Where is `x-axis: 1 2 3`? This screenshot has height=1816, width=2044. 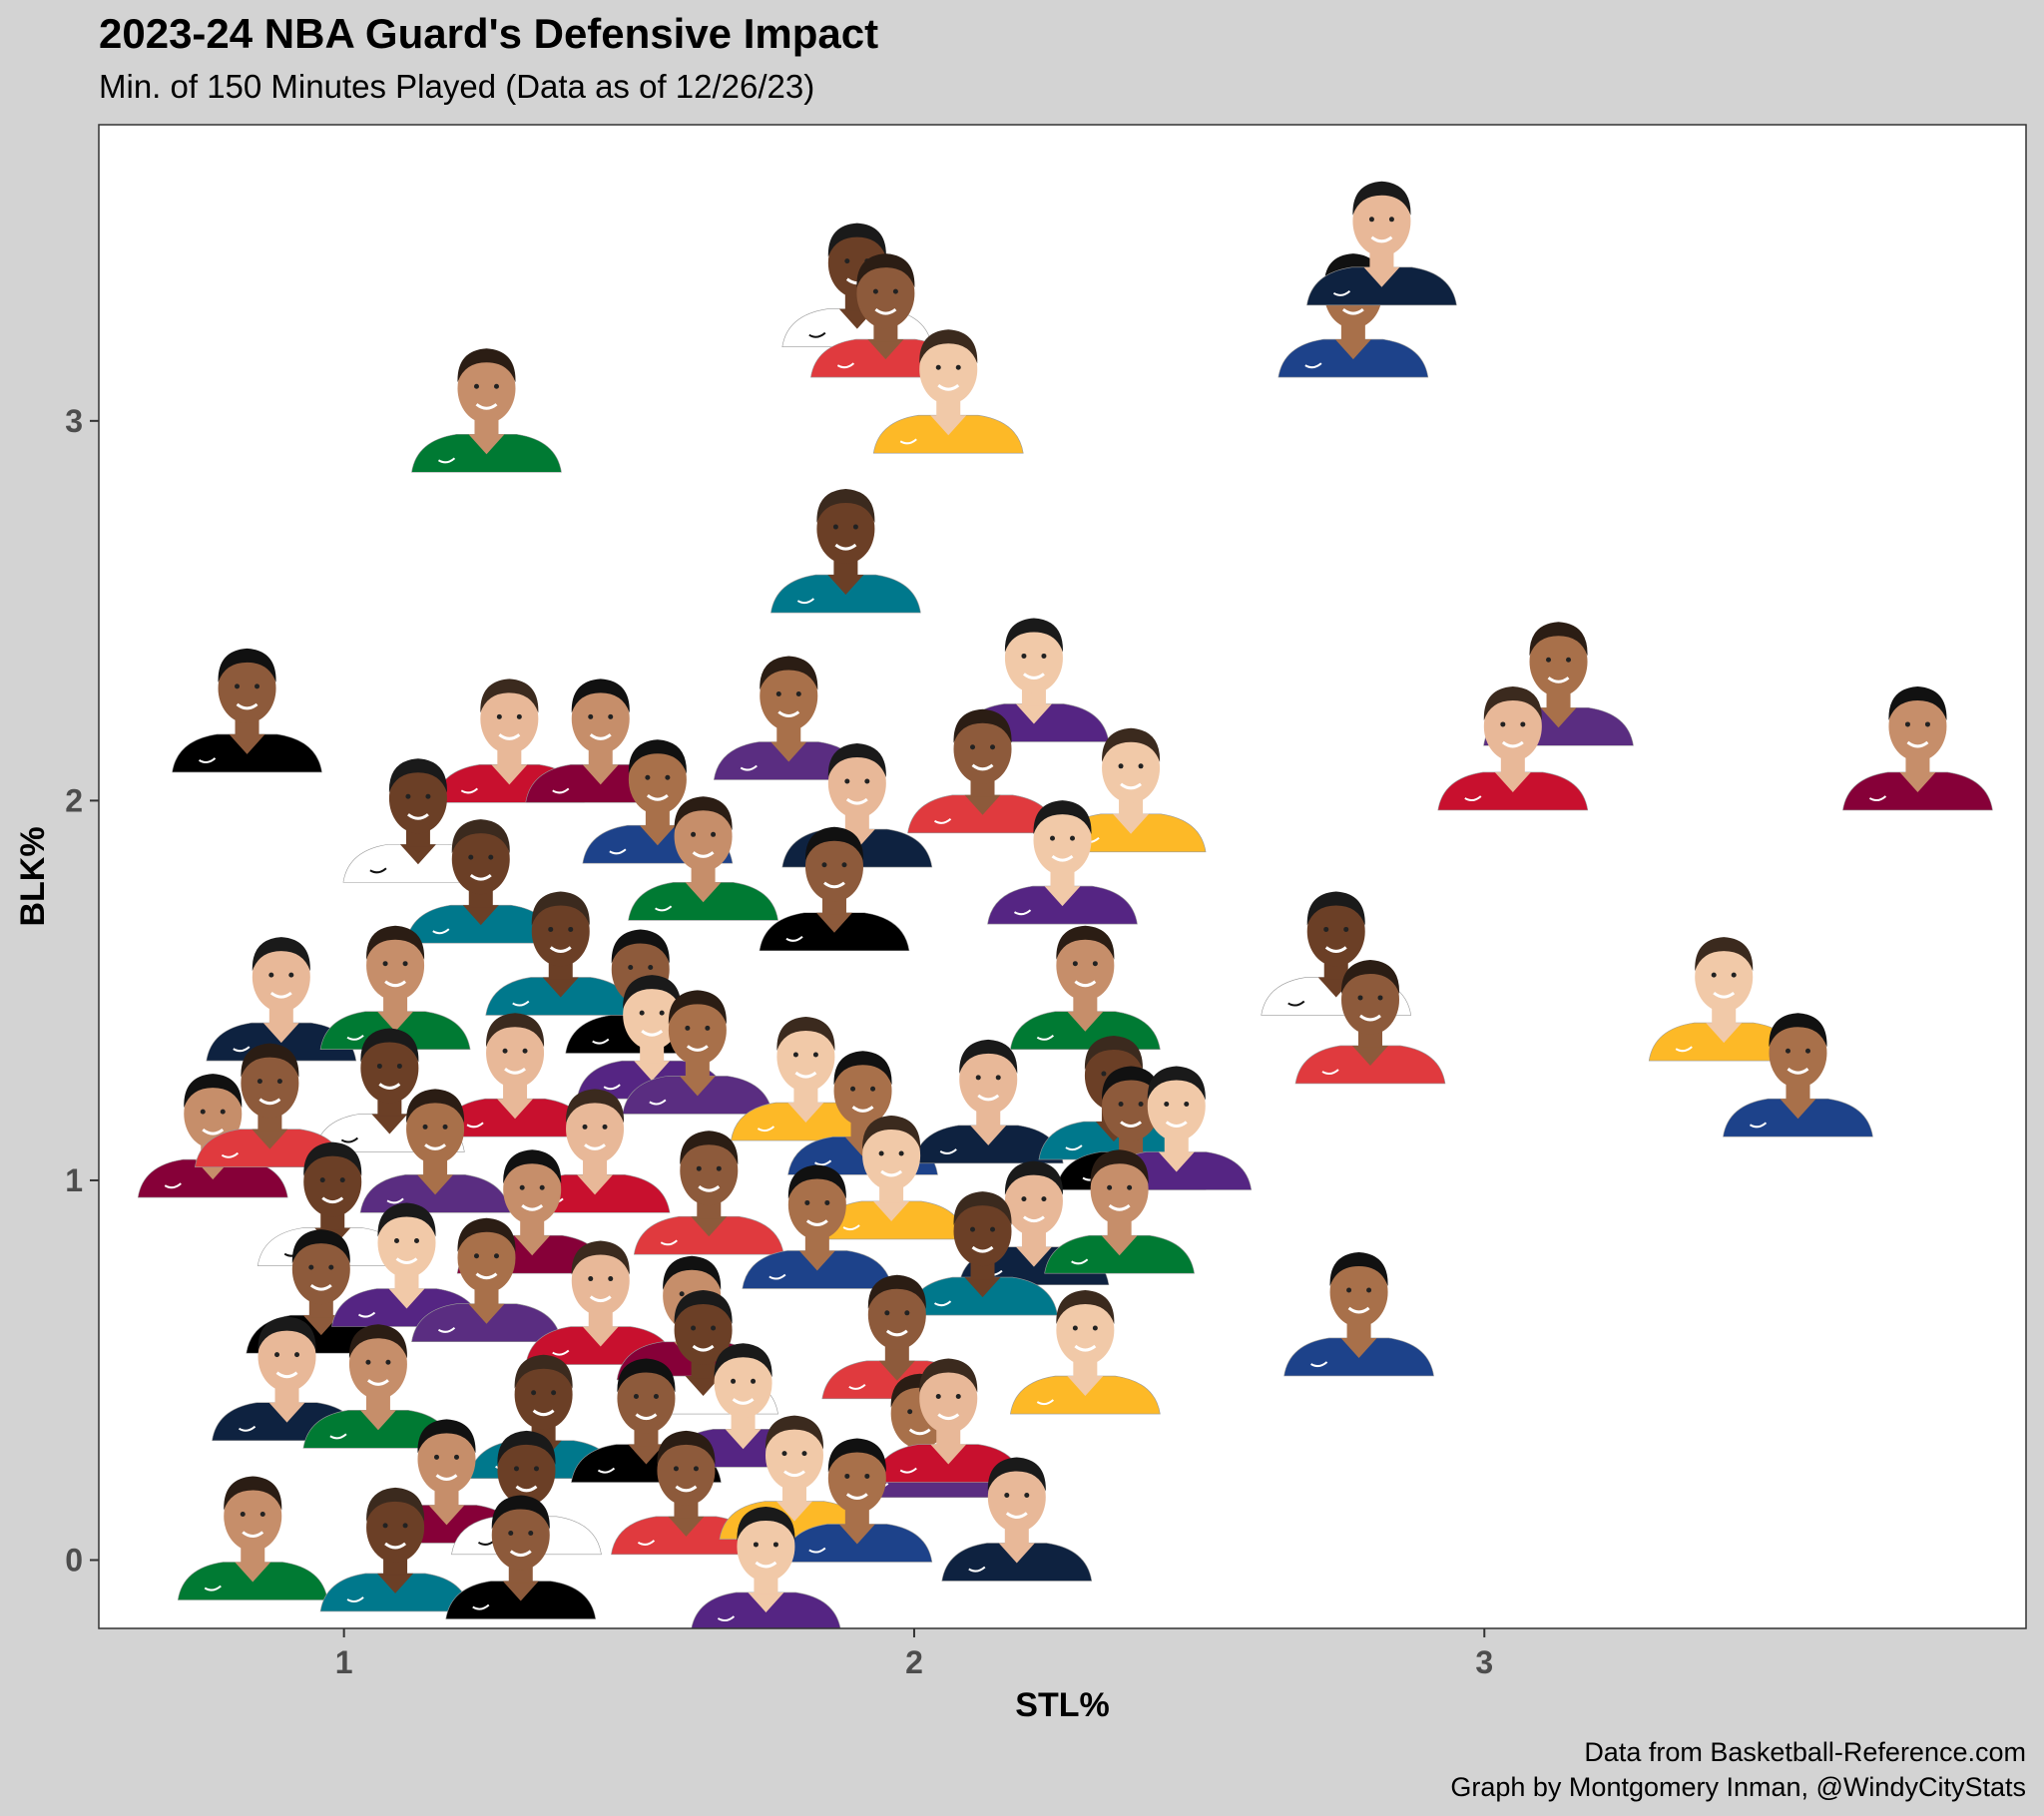 x-axis: 1 2 3 is located at coordinates (914, 1654).